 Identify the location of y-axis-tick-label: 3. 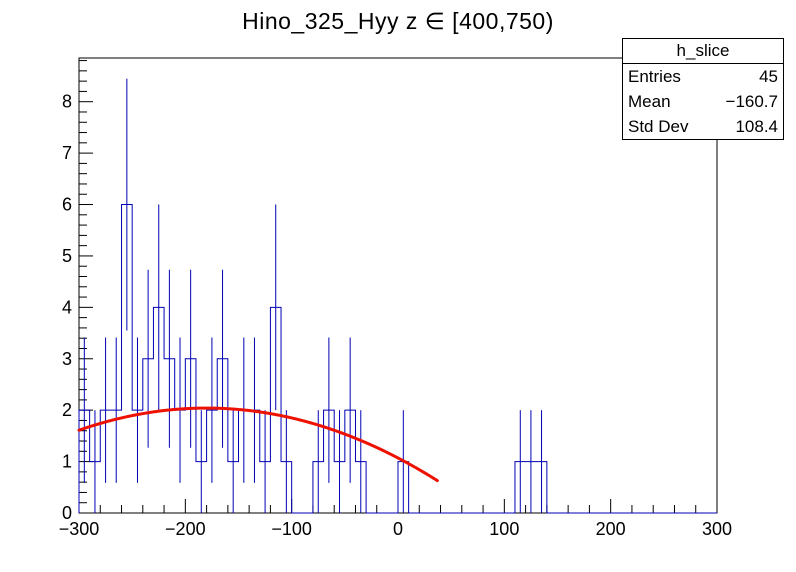
(67, 359).